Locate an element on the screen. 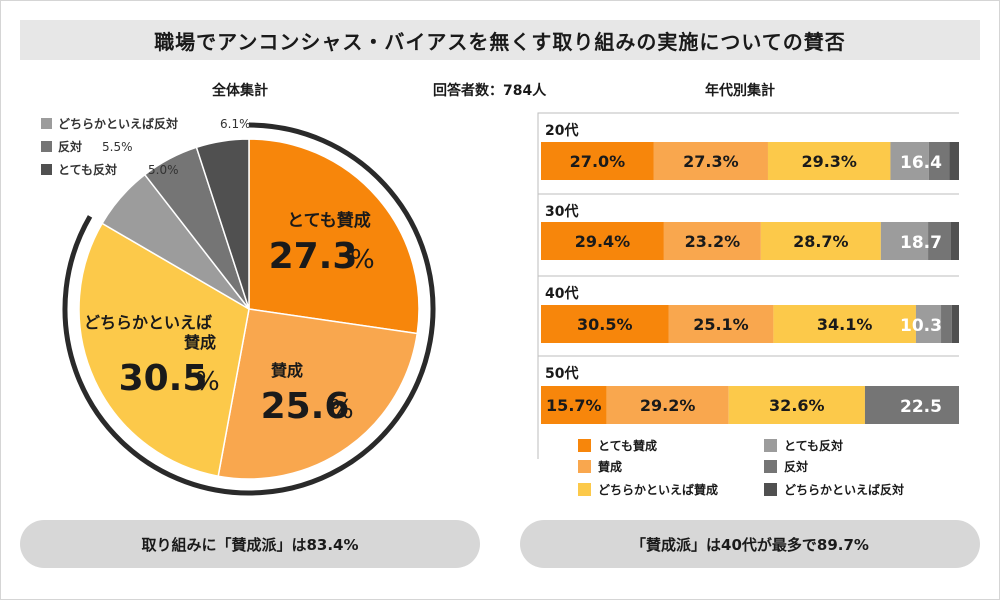 The height and width of the screenshot is (600, 1000). pie-legend-label-disagree: 反対 is located at coordinates (70, 146).